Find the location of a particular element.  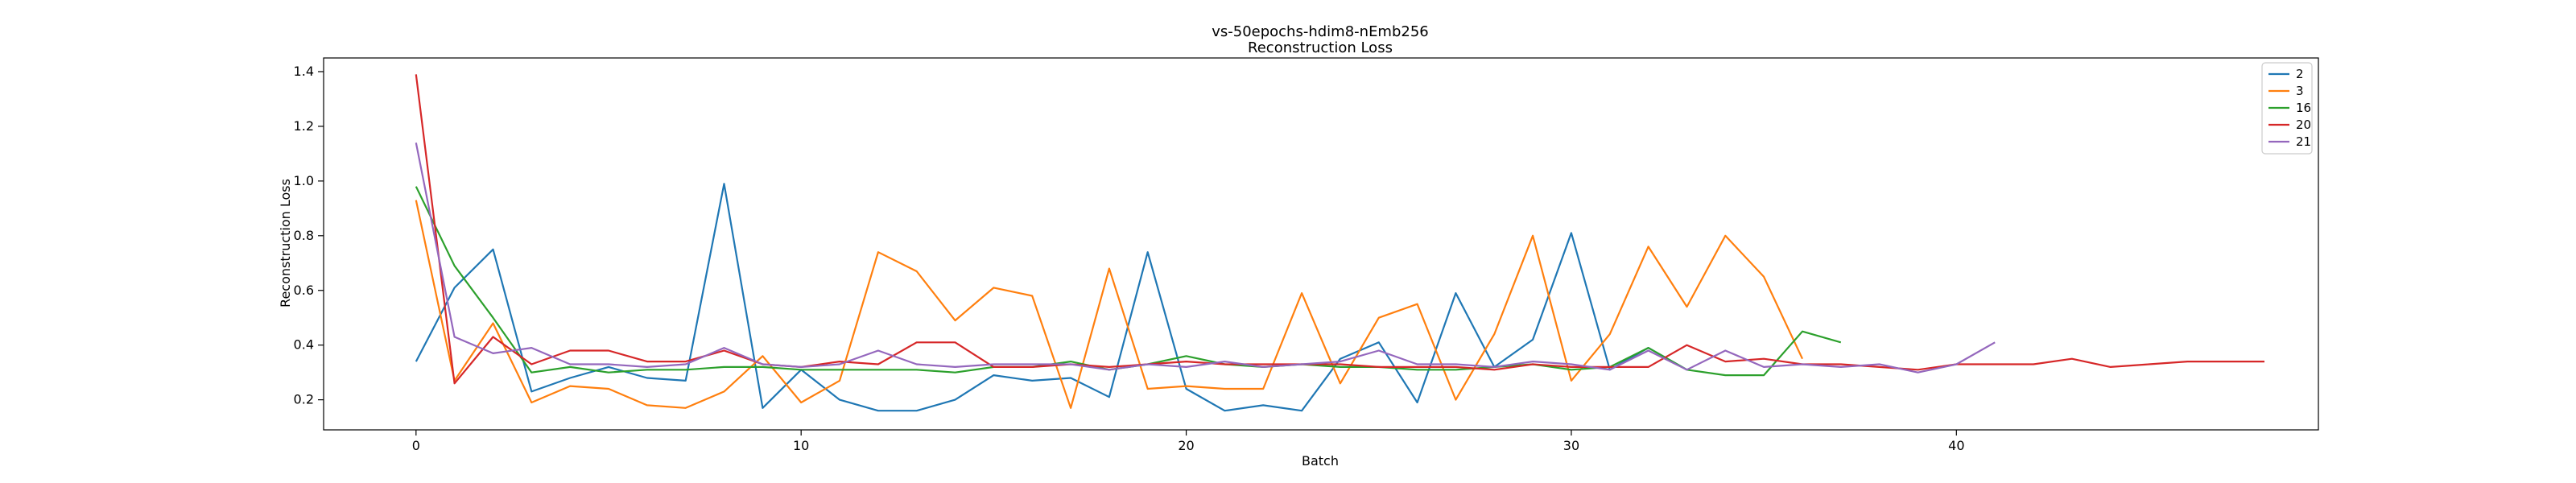

y-tick-label: 0.4 is located at coordinates (304, 345).